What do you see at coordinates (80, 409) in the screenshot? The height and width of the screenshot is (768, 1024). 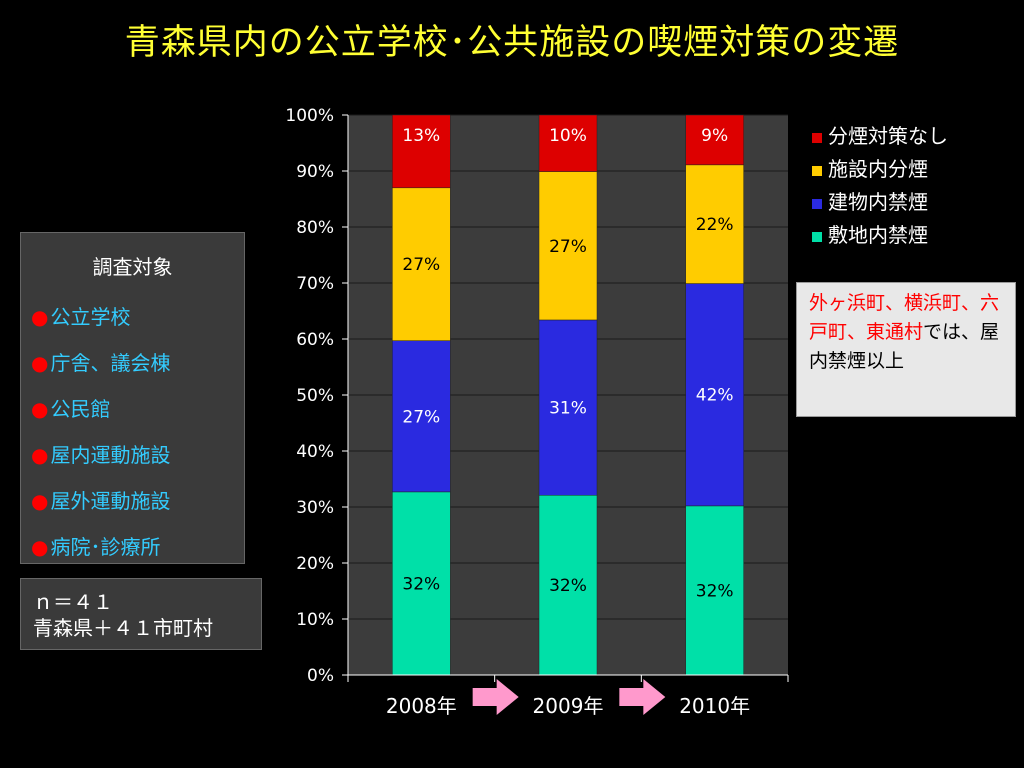 I see `survey-target-label: 公民館` at bounding box center [80, 409].